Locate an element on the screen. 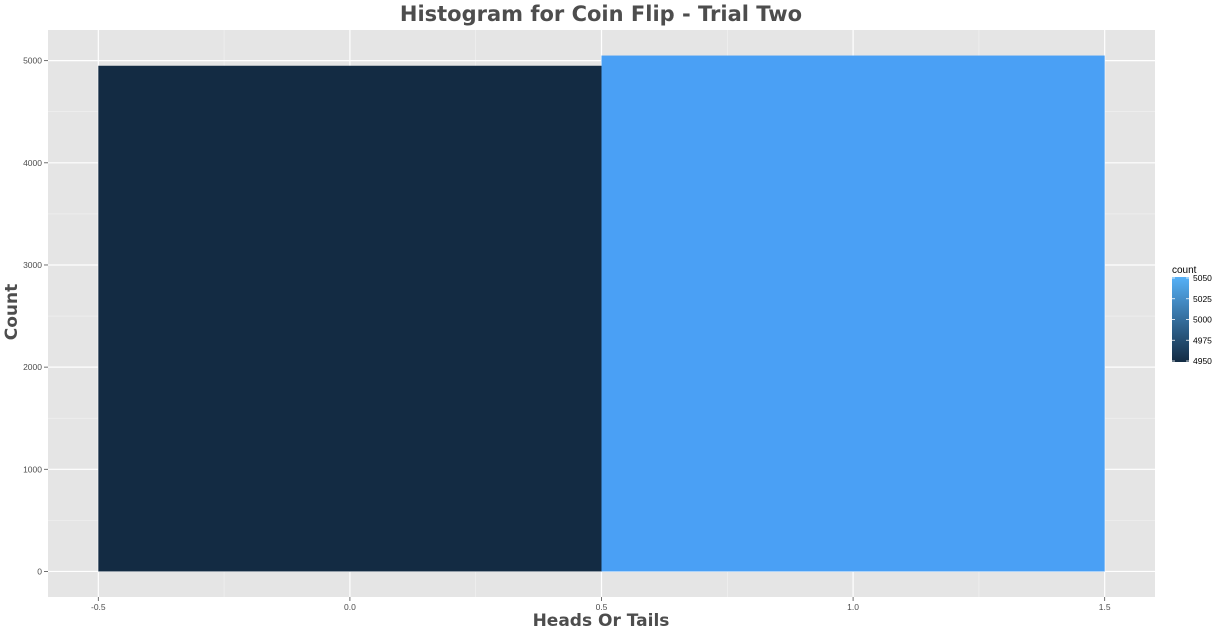  y-tick-label: 5000 is located at coordinates (32, 61).